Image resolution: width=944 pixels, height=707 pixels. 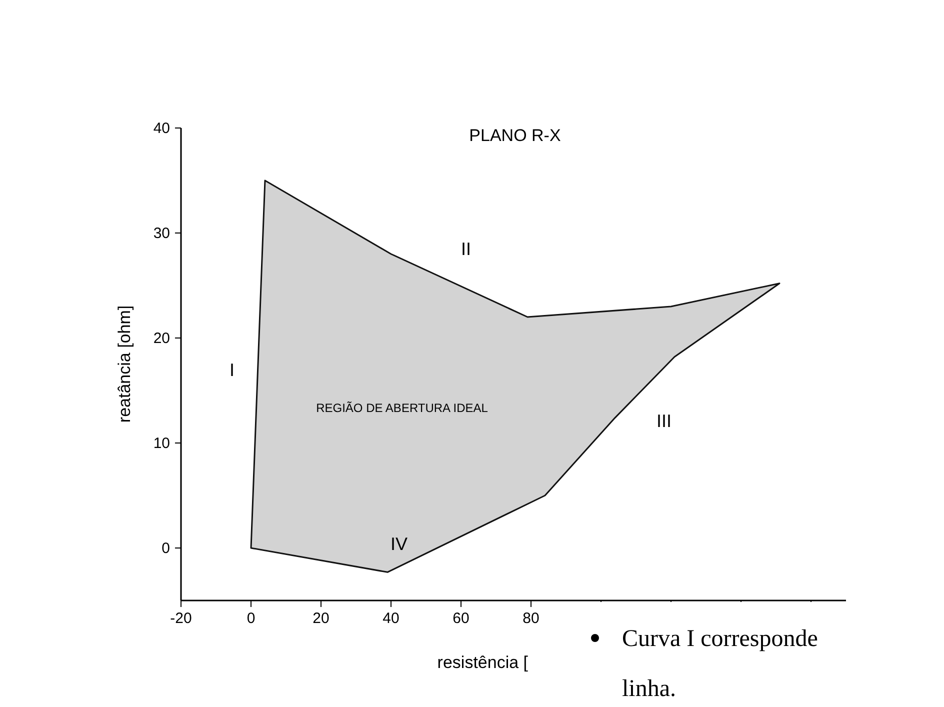 What do you see at coordinates (321, 618) in the screenshot?
I see `x-tick-label: 20` at bounding box center [321, 618].